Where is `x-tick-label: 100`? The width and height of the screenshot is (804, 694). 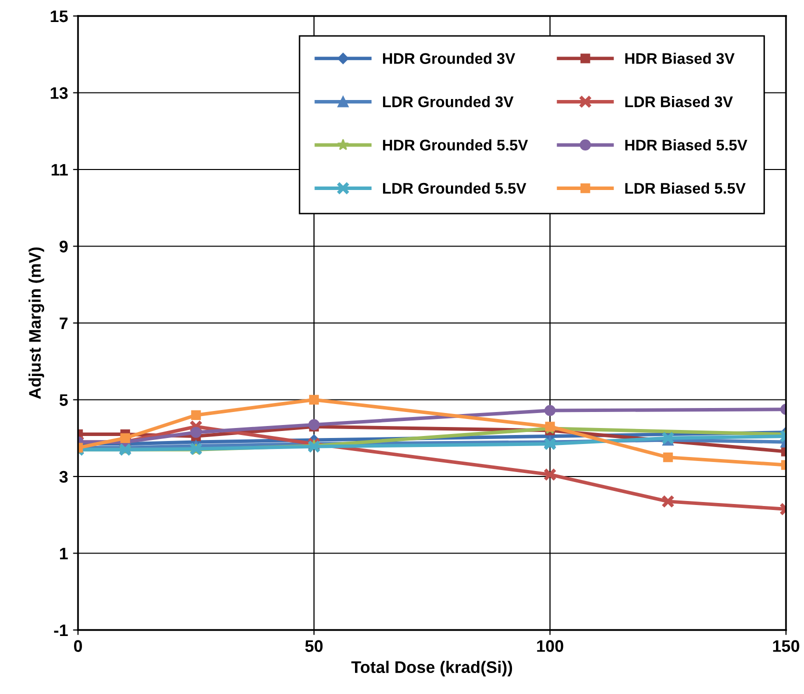
x-tick-label: 100 is located at coordinates (550, 646).